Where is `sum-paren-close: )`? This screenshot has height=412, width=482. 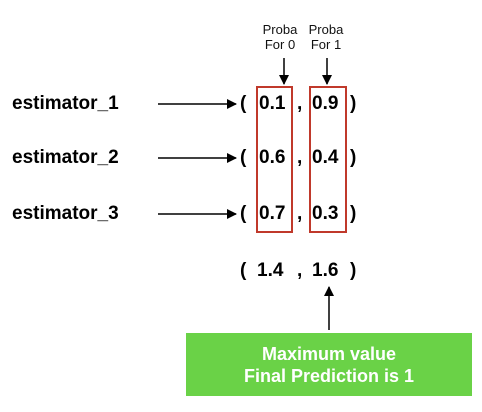
sum-paren-close: ) is located at coordinates (353, 270).